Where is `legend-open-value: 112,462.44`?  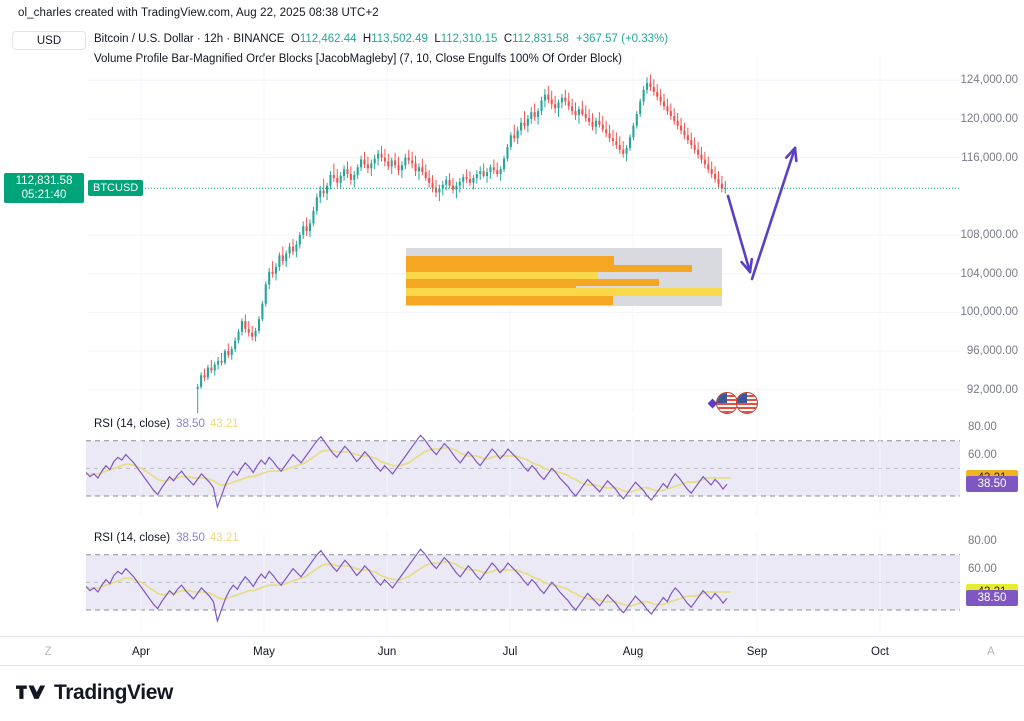
legend-open-value: 112,462.44 is located at coordinates (328, 39).